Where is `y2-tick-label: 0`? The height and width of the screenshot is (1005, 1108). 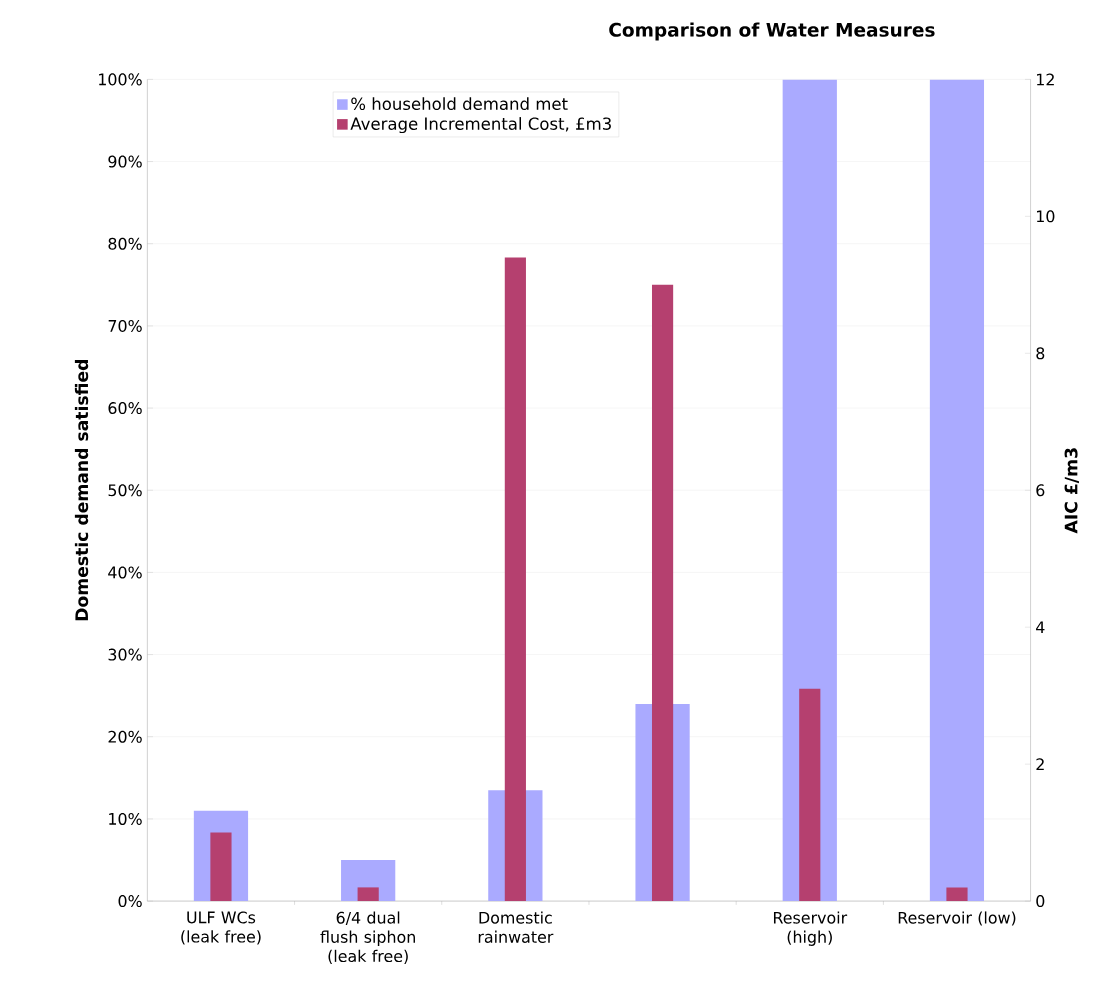
y2-tick-label: 0 is located at coordinates (1040, 900).